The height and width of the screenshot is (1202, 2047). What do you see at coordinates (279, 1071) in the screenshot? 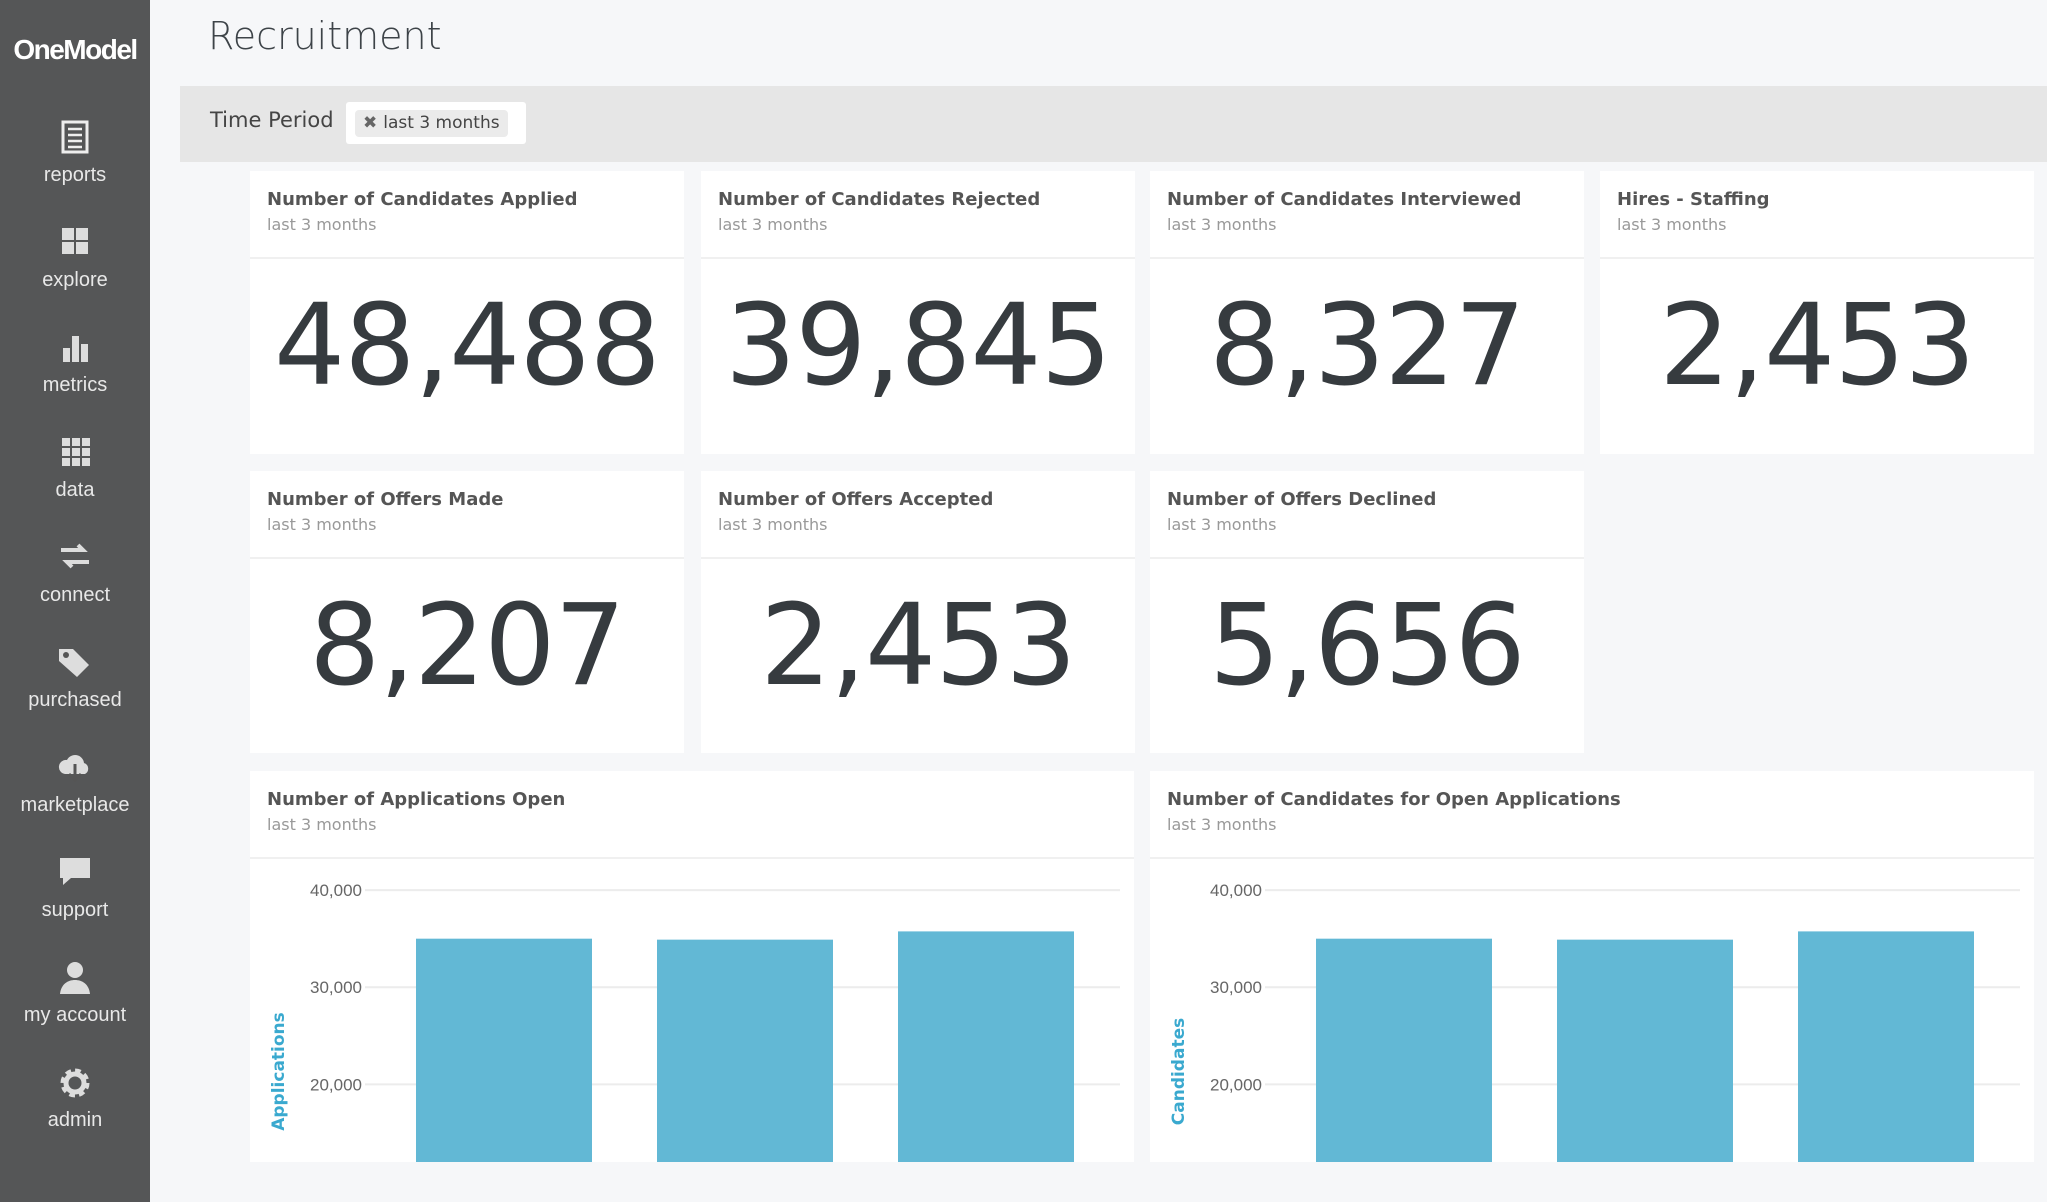
I see `y-axis-label: Applications` at bounding box center [279, 1071].